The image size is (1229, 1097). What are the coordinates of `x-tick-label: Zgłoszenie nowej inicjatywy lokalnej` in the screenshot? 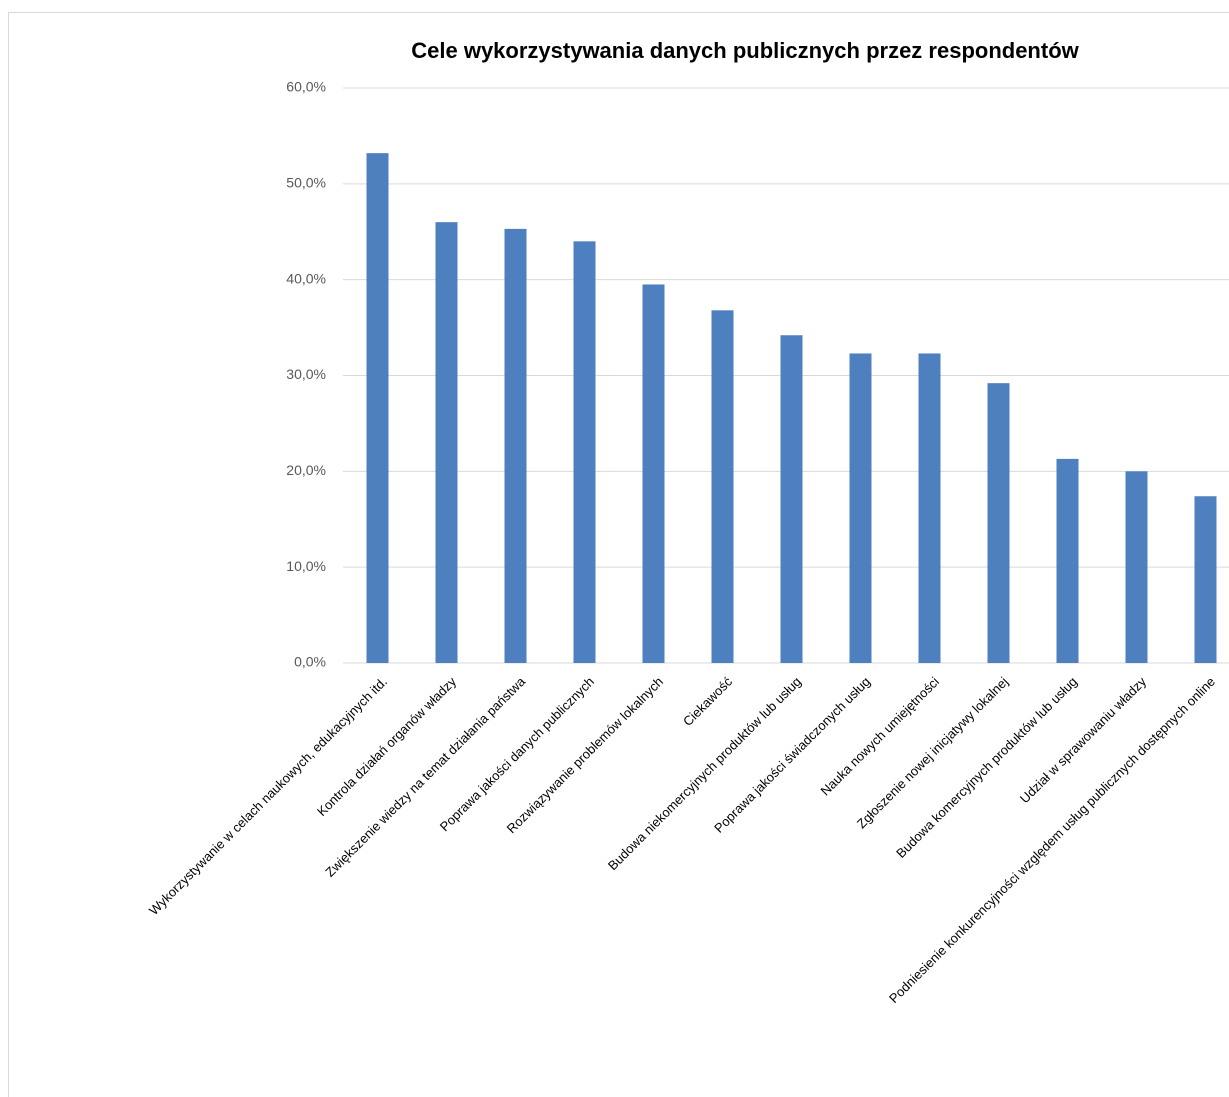 It's located at (932, 752).